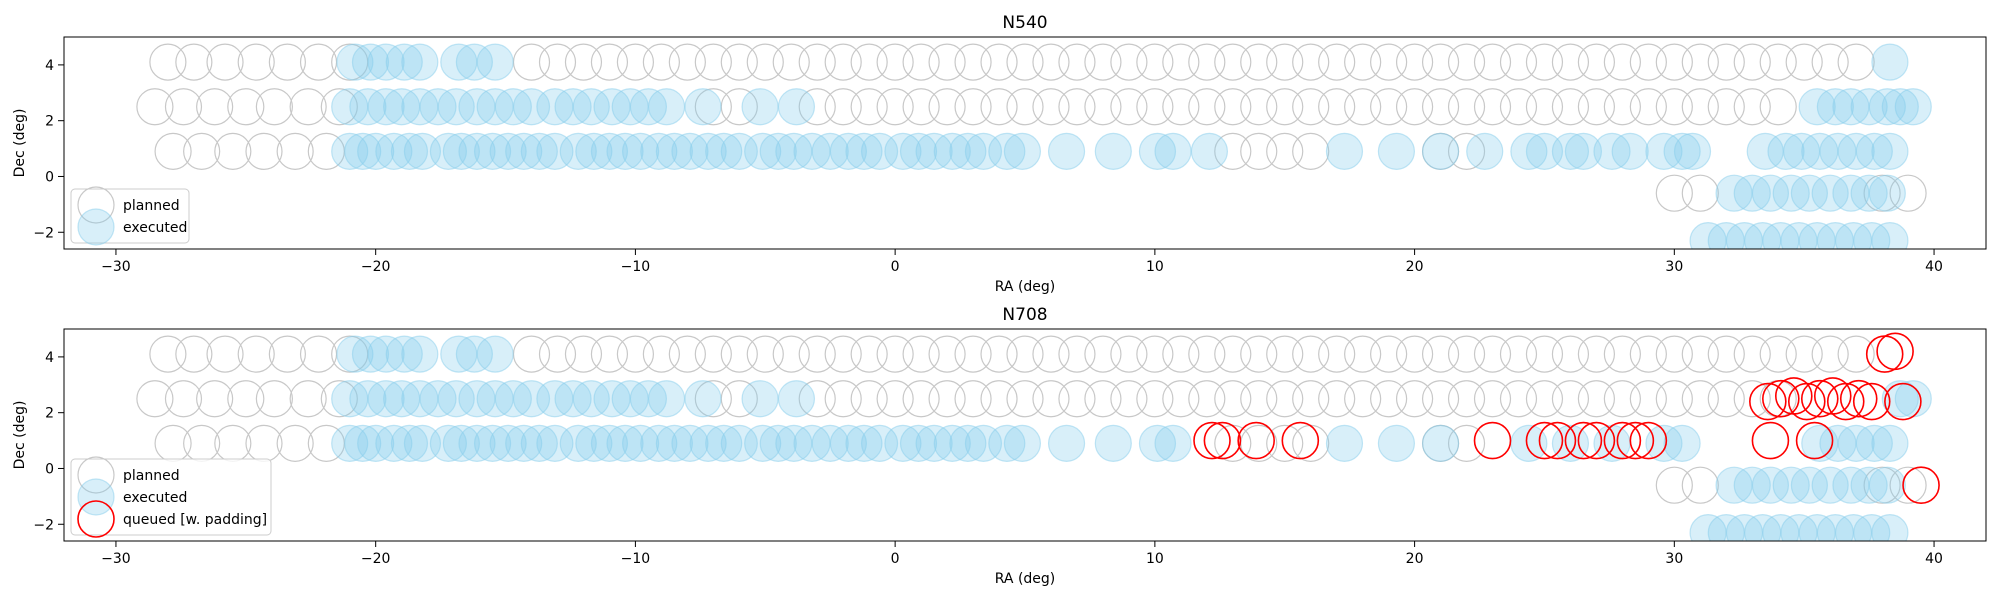  What do you see at coordinates (49, 358) in the screenshot?
I see `y-tick-label: 4` at bounding box center [49, 358].